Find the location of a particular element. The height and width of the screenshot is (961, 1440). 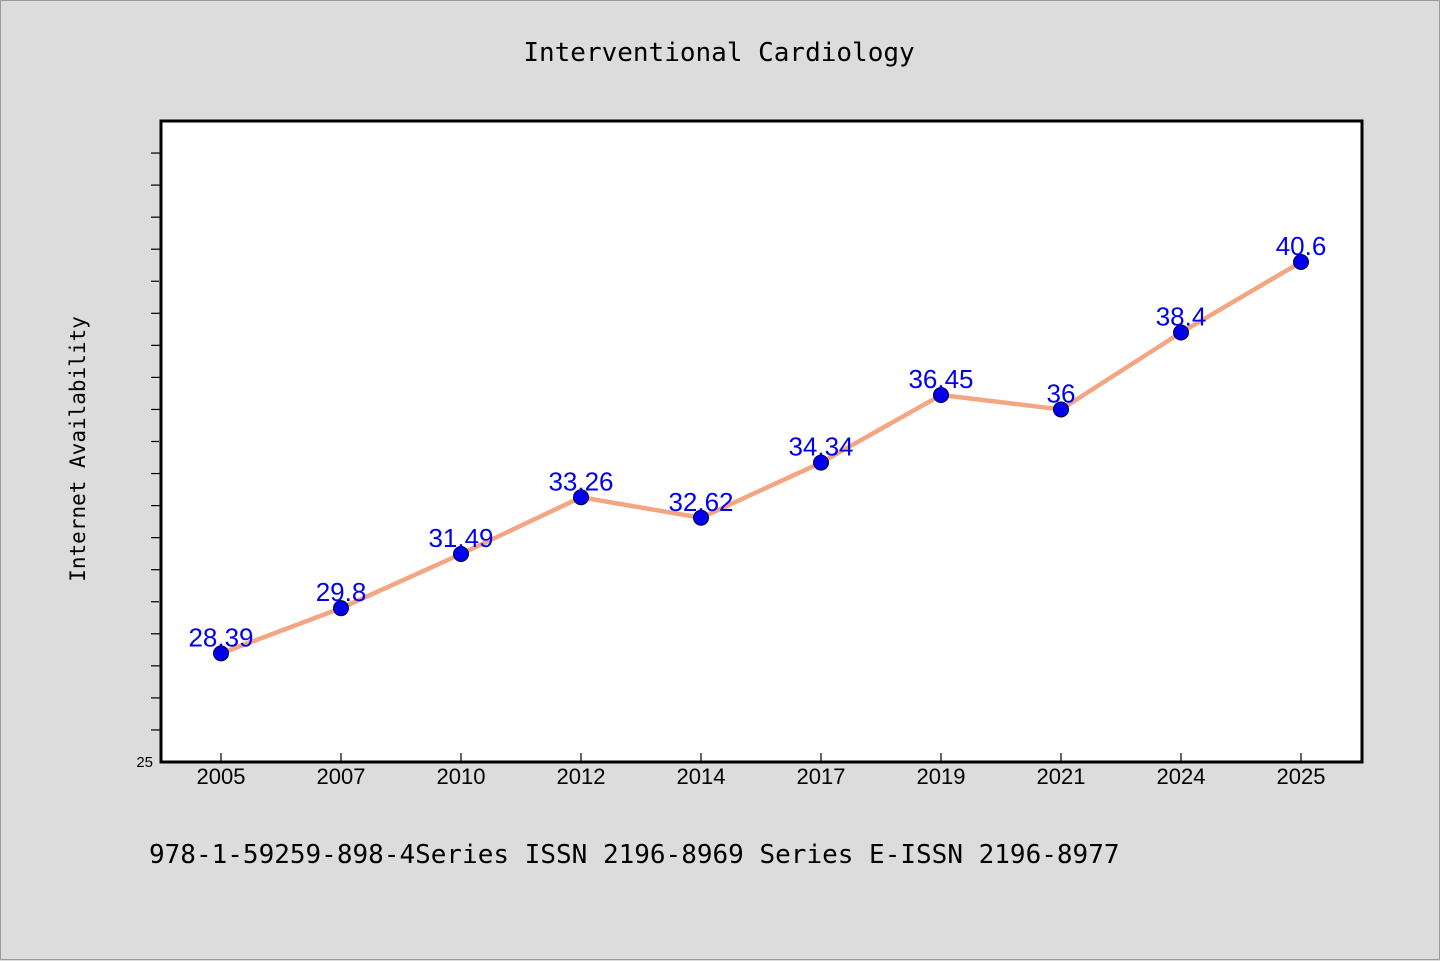

x-tick-label: 2019 is located at coordinates (941, 776).